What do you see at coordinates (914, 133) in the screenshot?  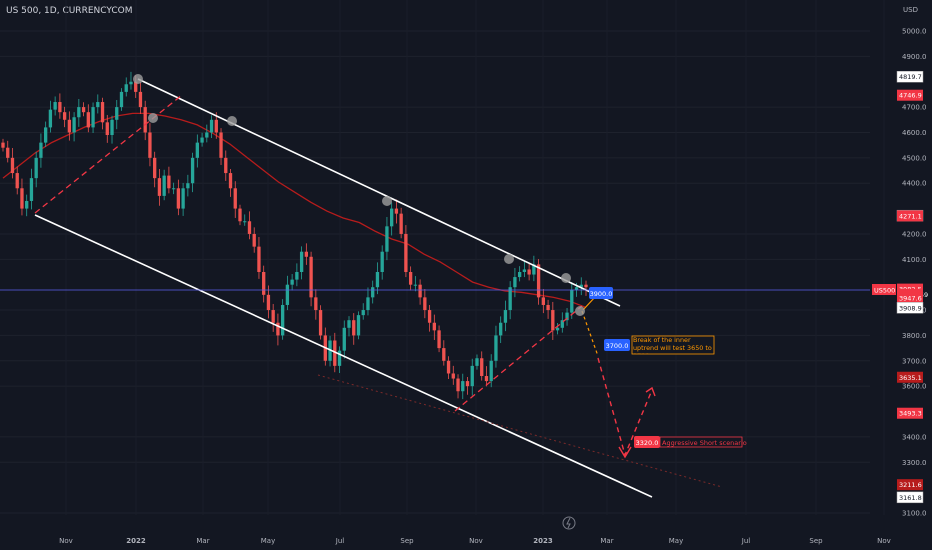 I see `y-tick-label: 4600.0` at bounding box center [914, 133].